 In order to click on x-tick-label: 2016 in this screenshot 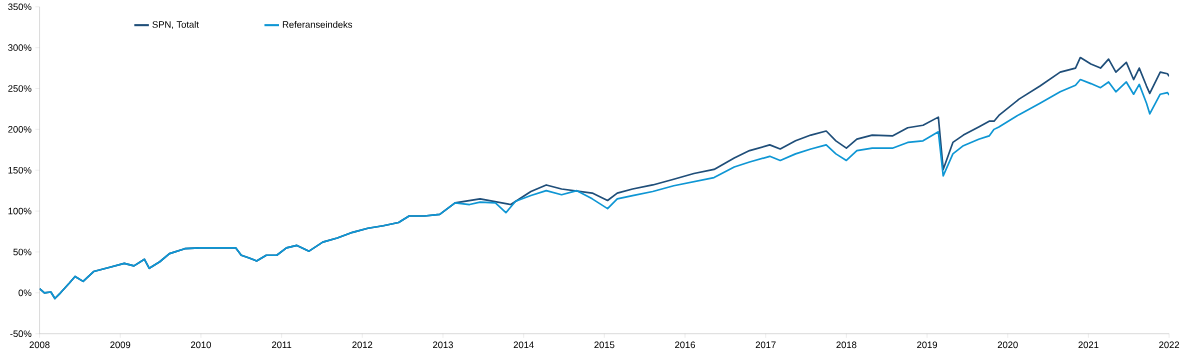, I will do `click(685, 345)`.